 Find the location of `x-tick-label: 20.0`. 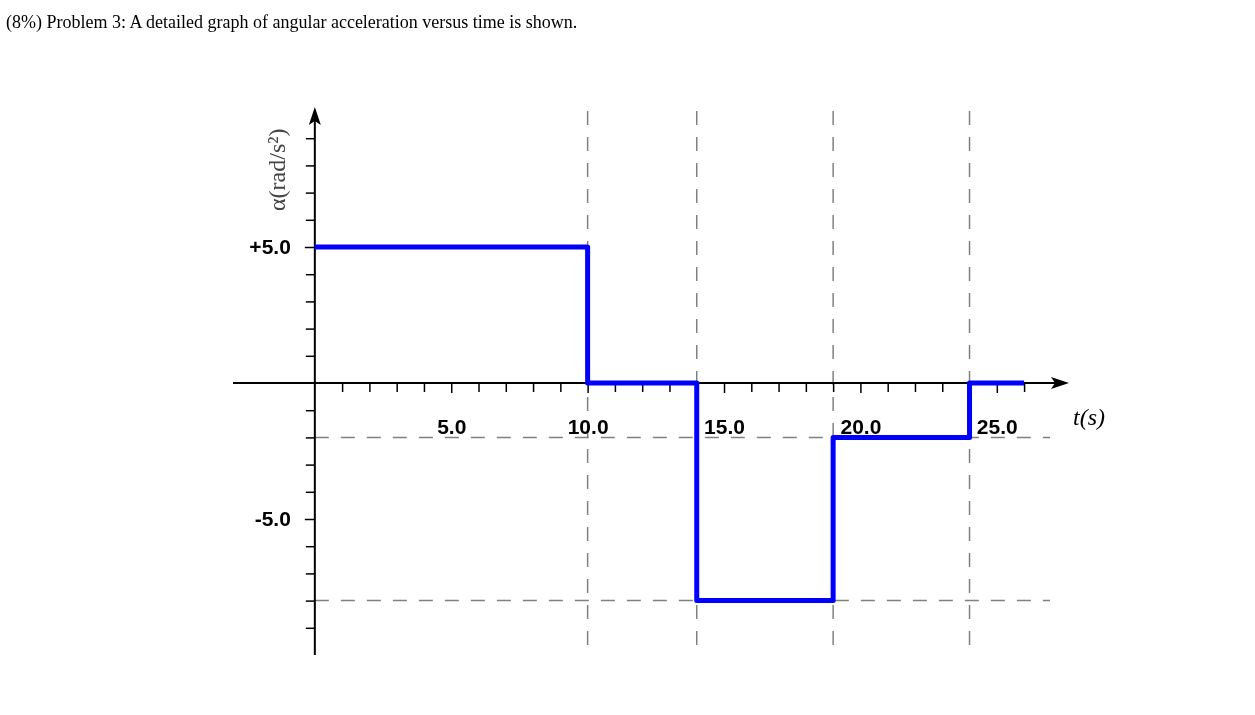

x-tick-label: 20.0 is located at coordinates (861, 426).